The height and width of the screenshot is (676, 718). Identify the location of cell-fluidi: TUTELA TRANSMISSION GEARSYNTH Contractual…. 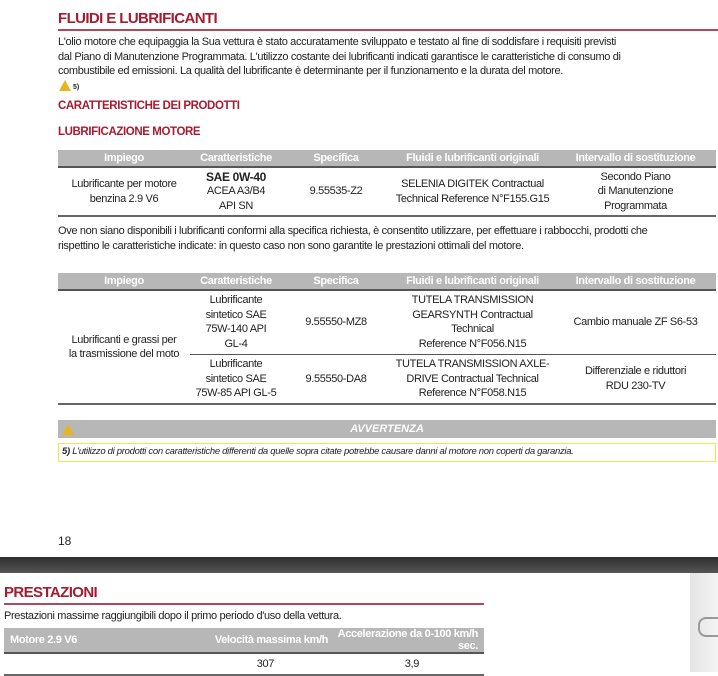
(472, 322).